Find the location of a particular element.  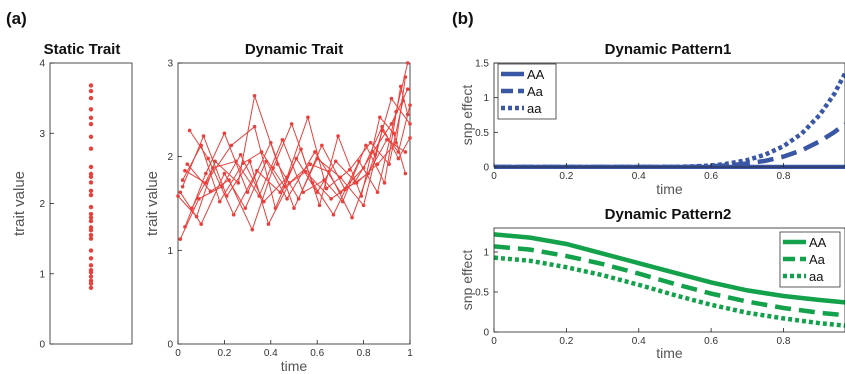

pattern2-series-aa is located at coordinates (669, 291).